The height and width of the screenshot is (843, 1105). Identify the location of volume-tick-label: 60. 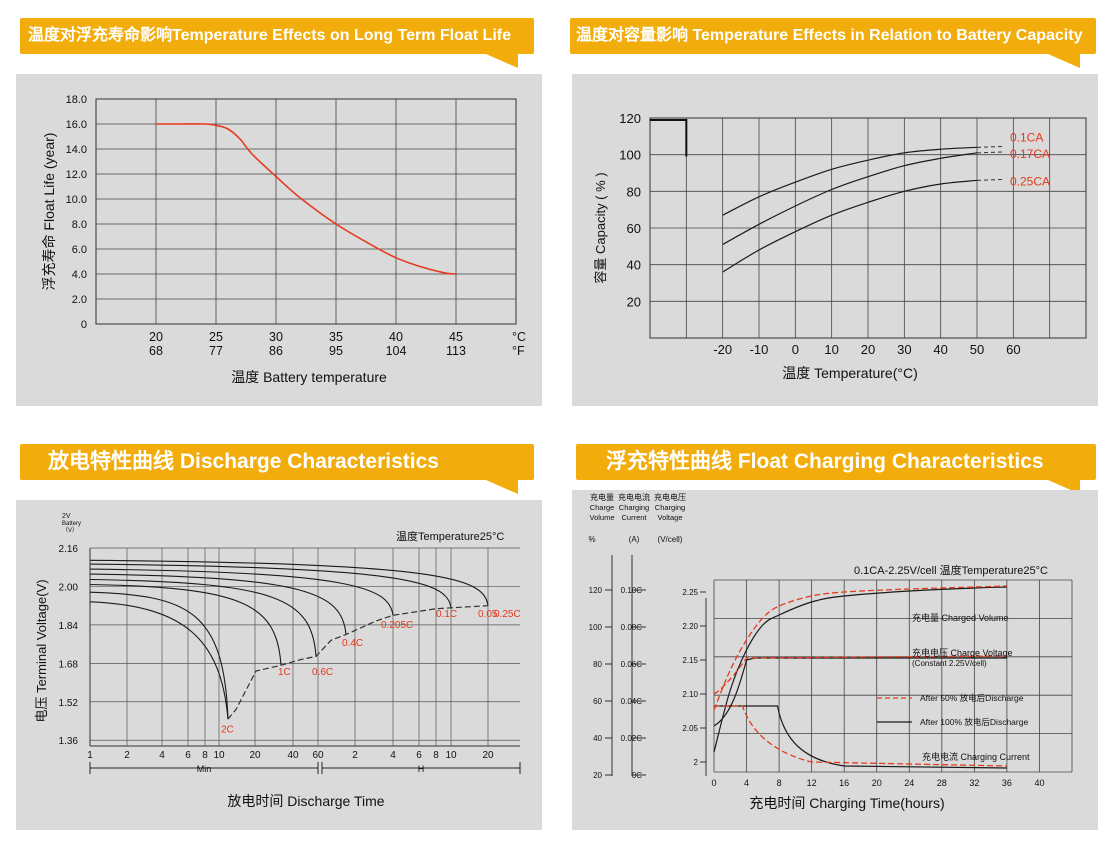
(597, 701).